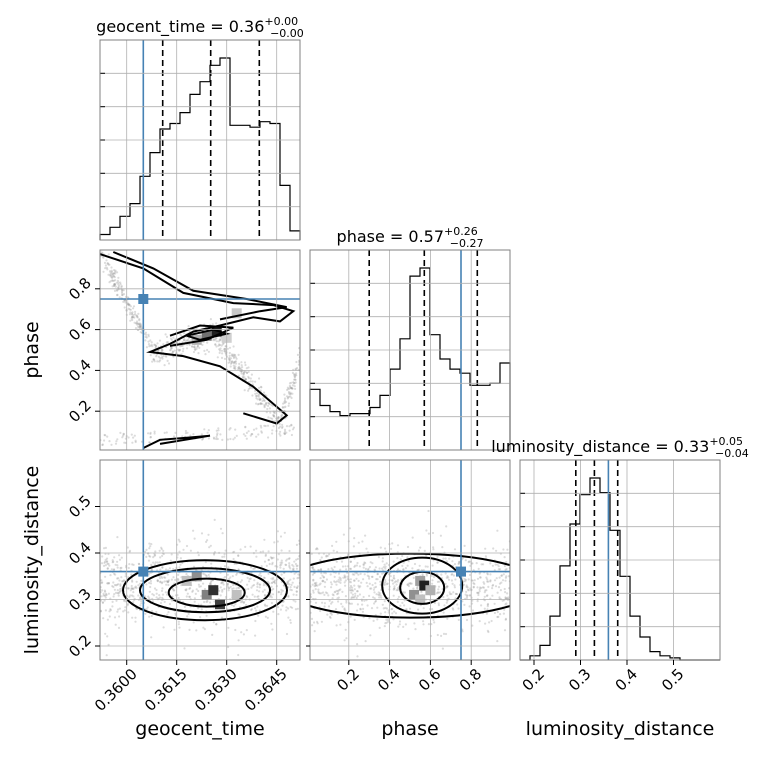  What do you see at coordinates (200, 560) in the screenshot?
I see `axes-frame-geocent_time-luminosity_distance` at bounding box center [200, 560].